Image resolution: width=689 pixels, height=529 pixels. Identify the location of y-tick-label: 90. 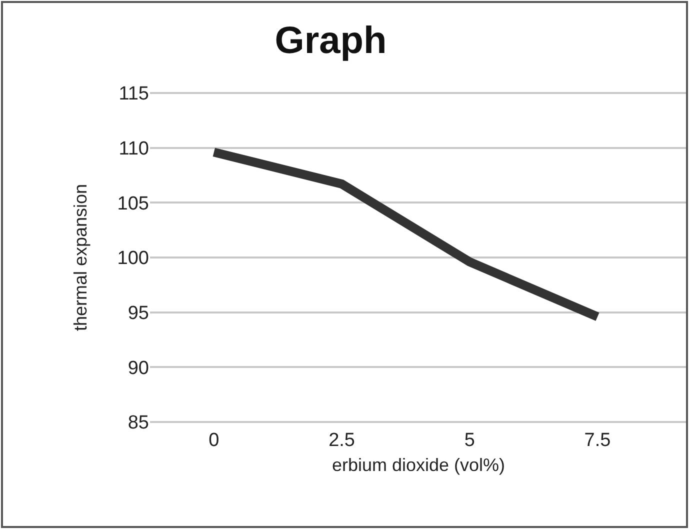
(138, 368).